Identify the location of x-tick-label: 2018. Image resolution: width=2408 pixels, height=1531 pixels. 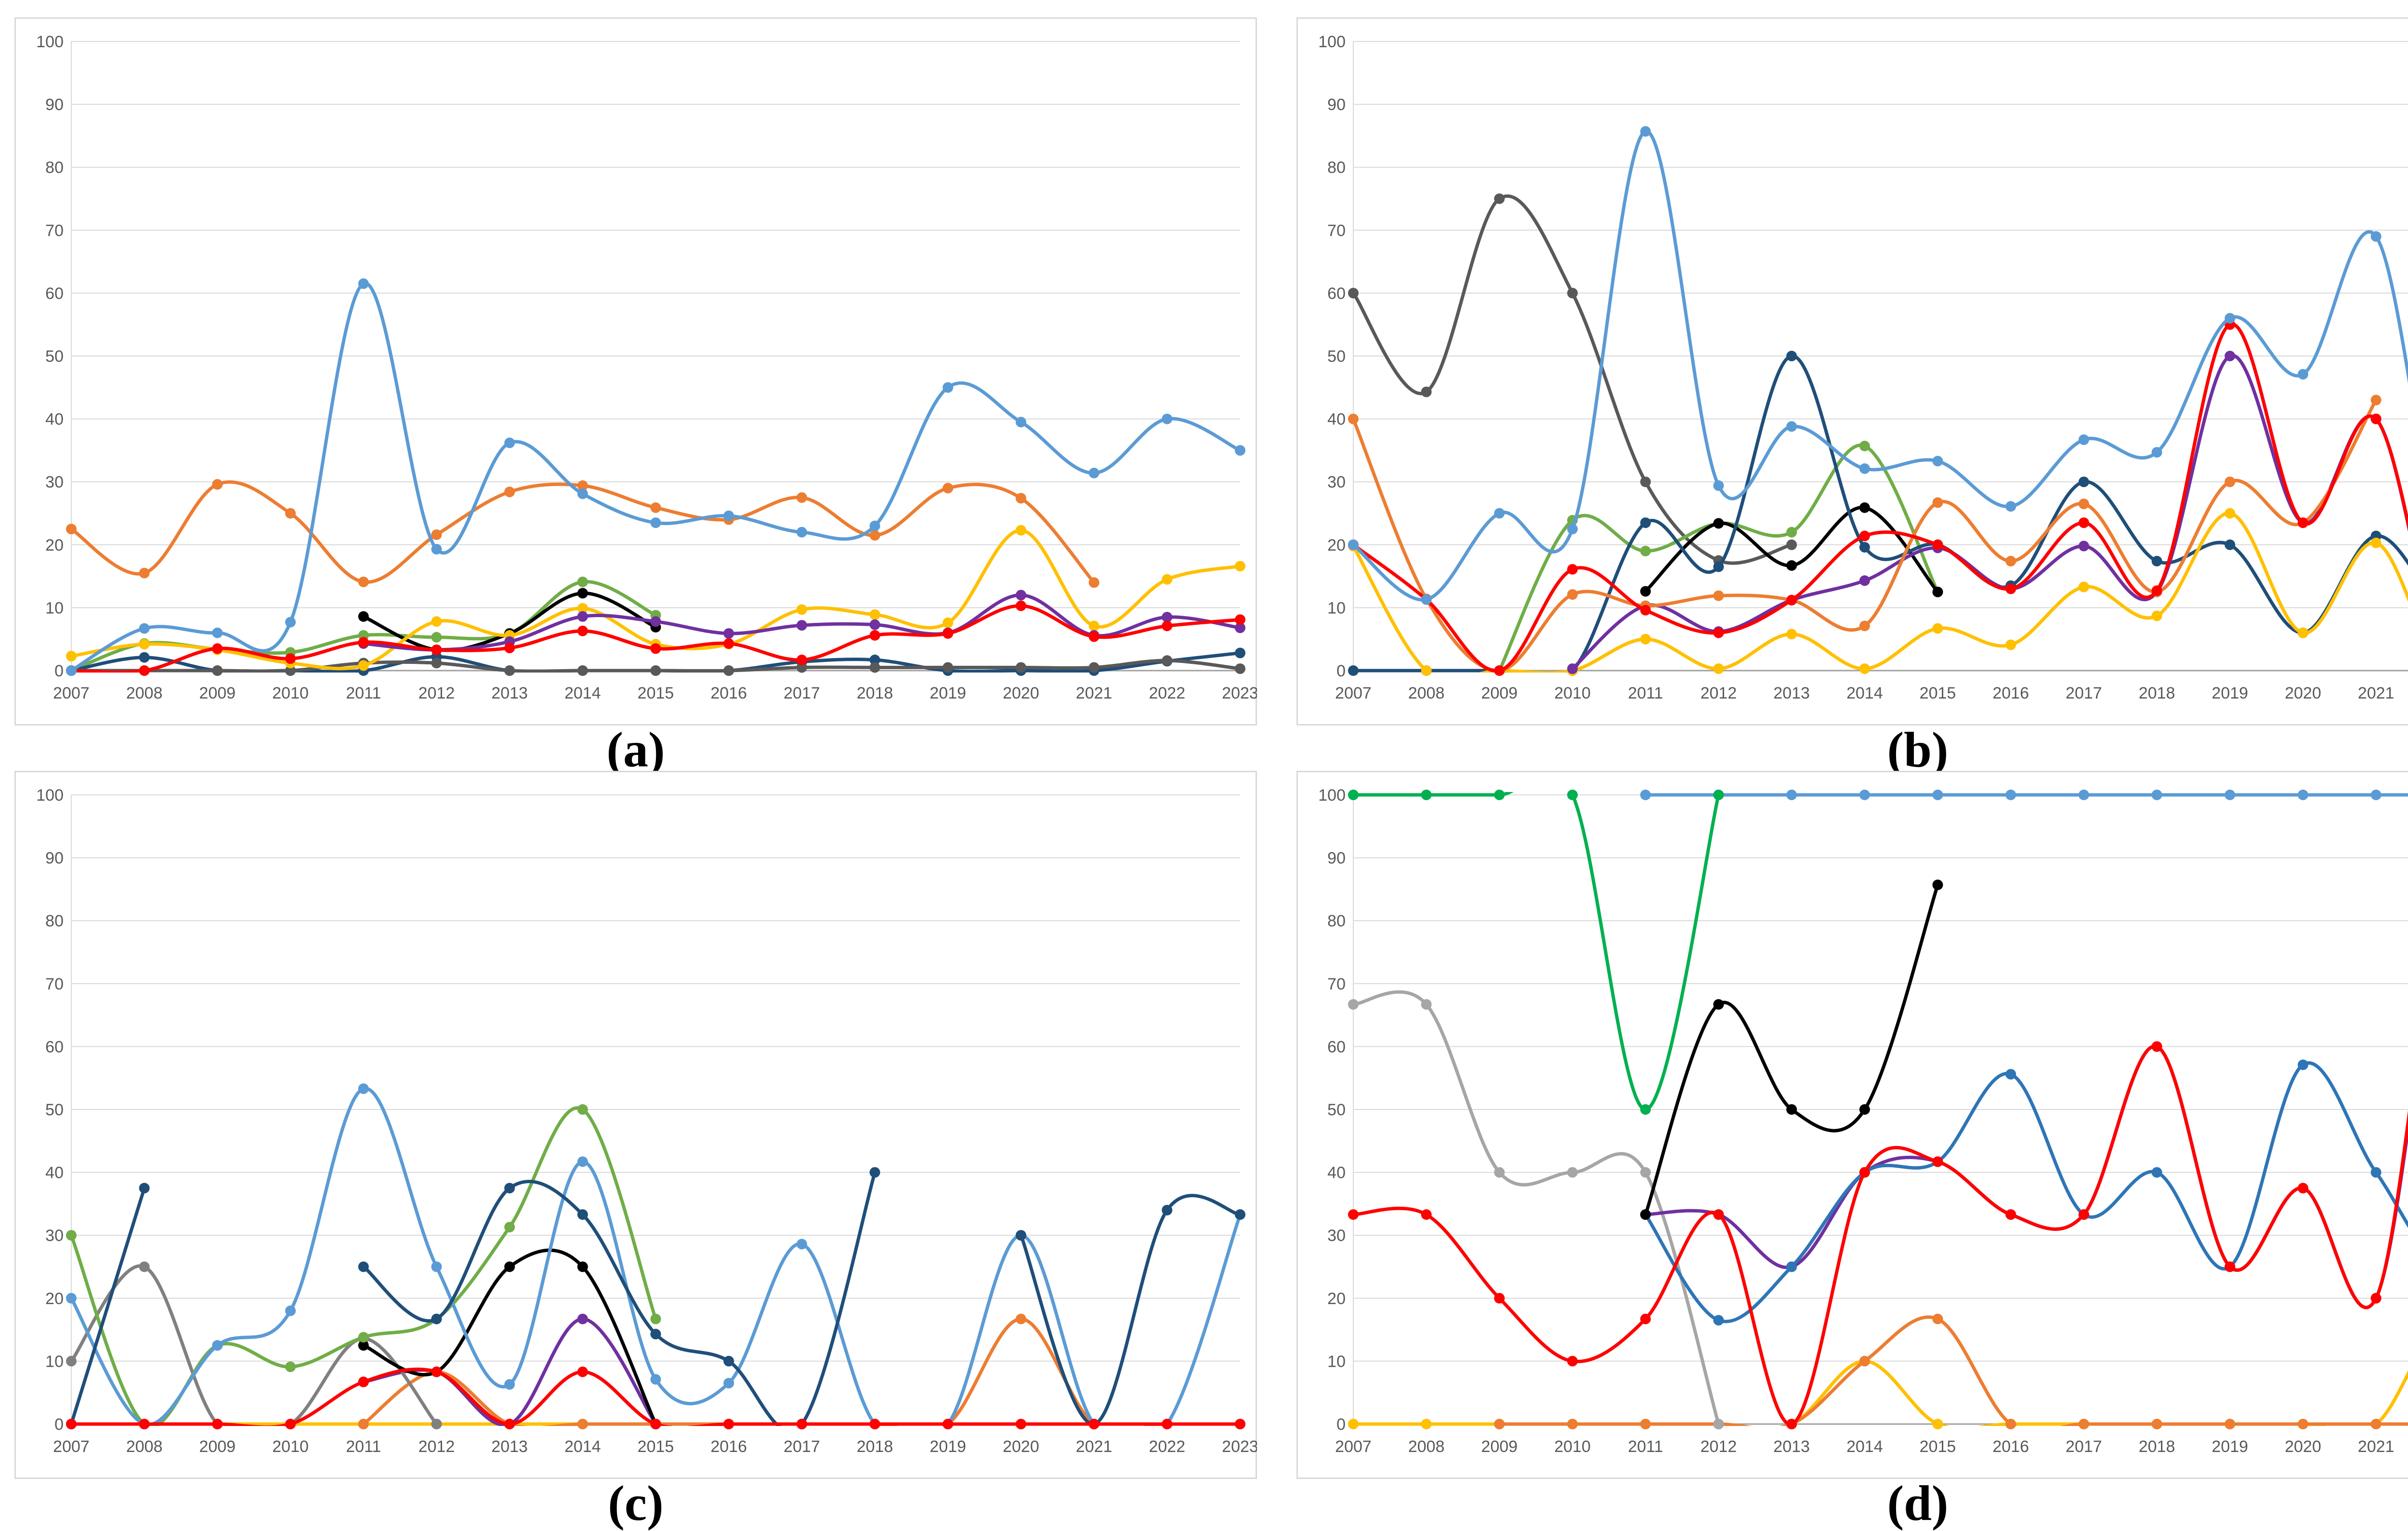
(2157, 693).